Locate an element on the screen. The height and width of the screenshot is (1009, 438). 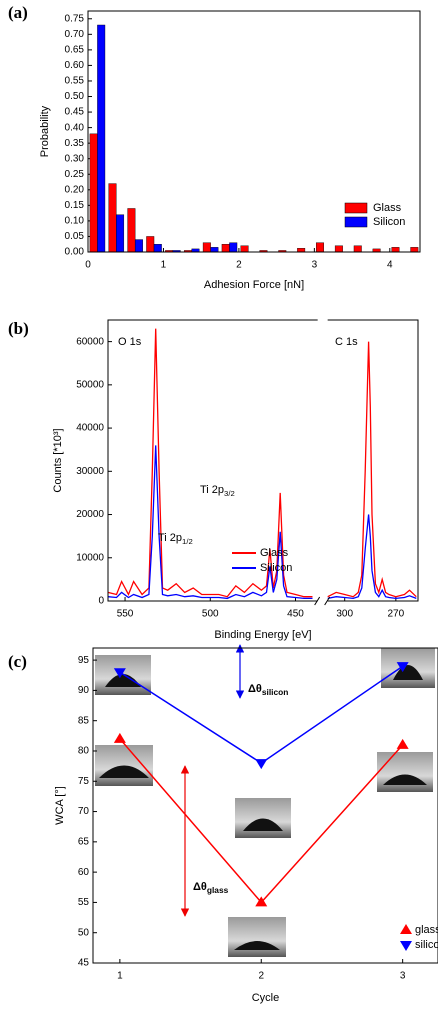
y-tick-label: 60000 is located at coordinates (90, 341).